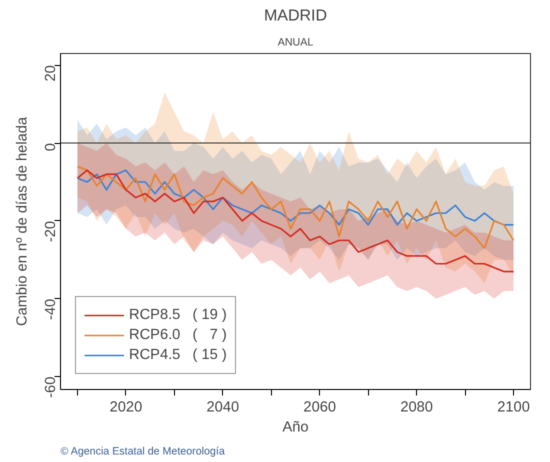  I want to click on y-tick-label: -40, so click(51, 309).